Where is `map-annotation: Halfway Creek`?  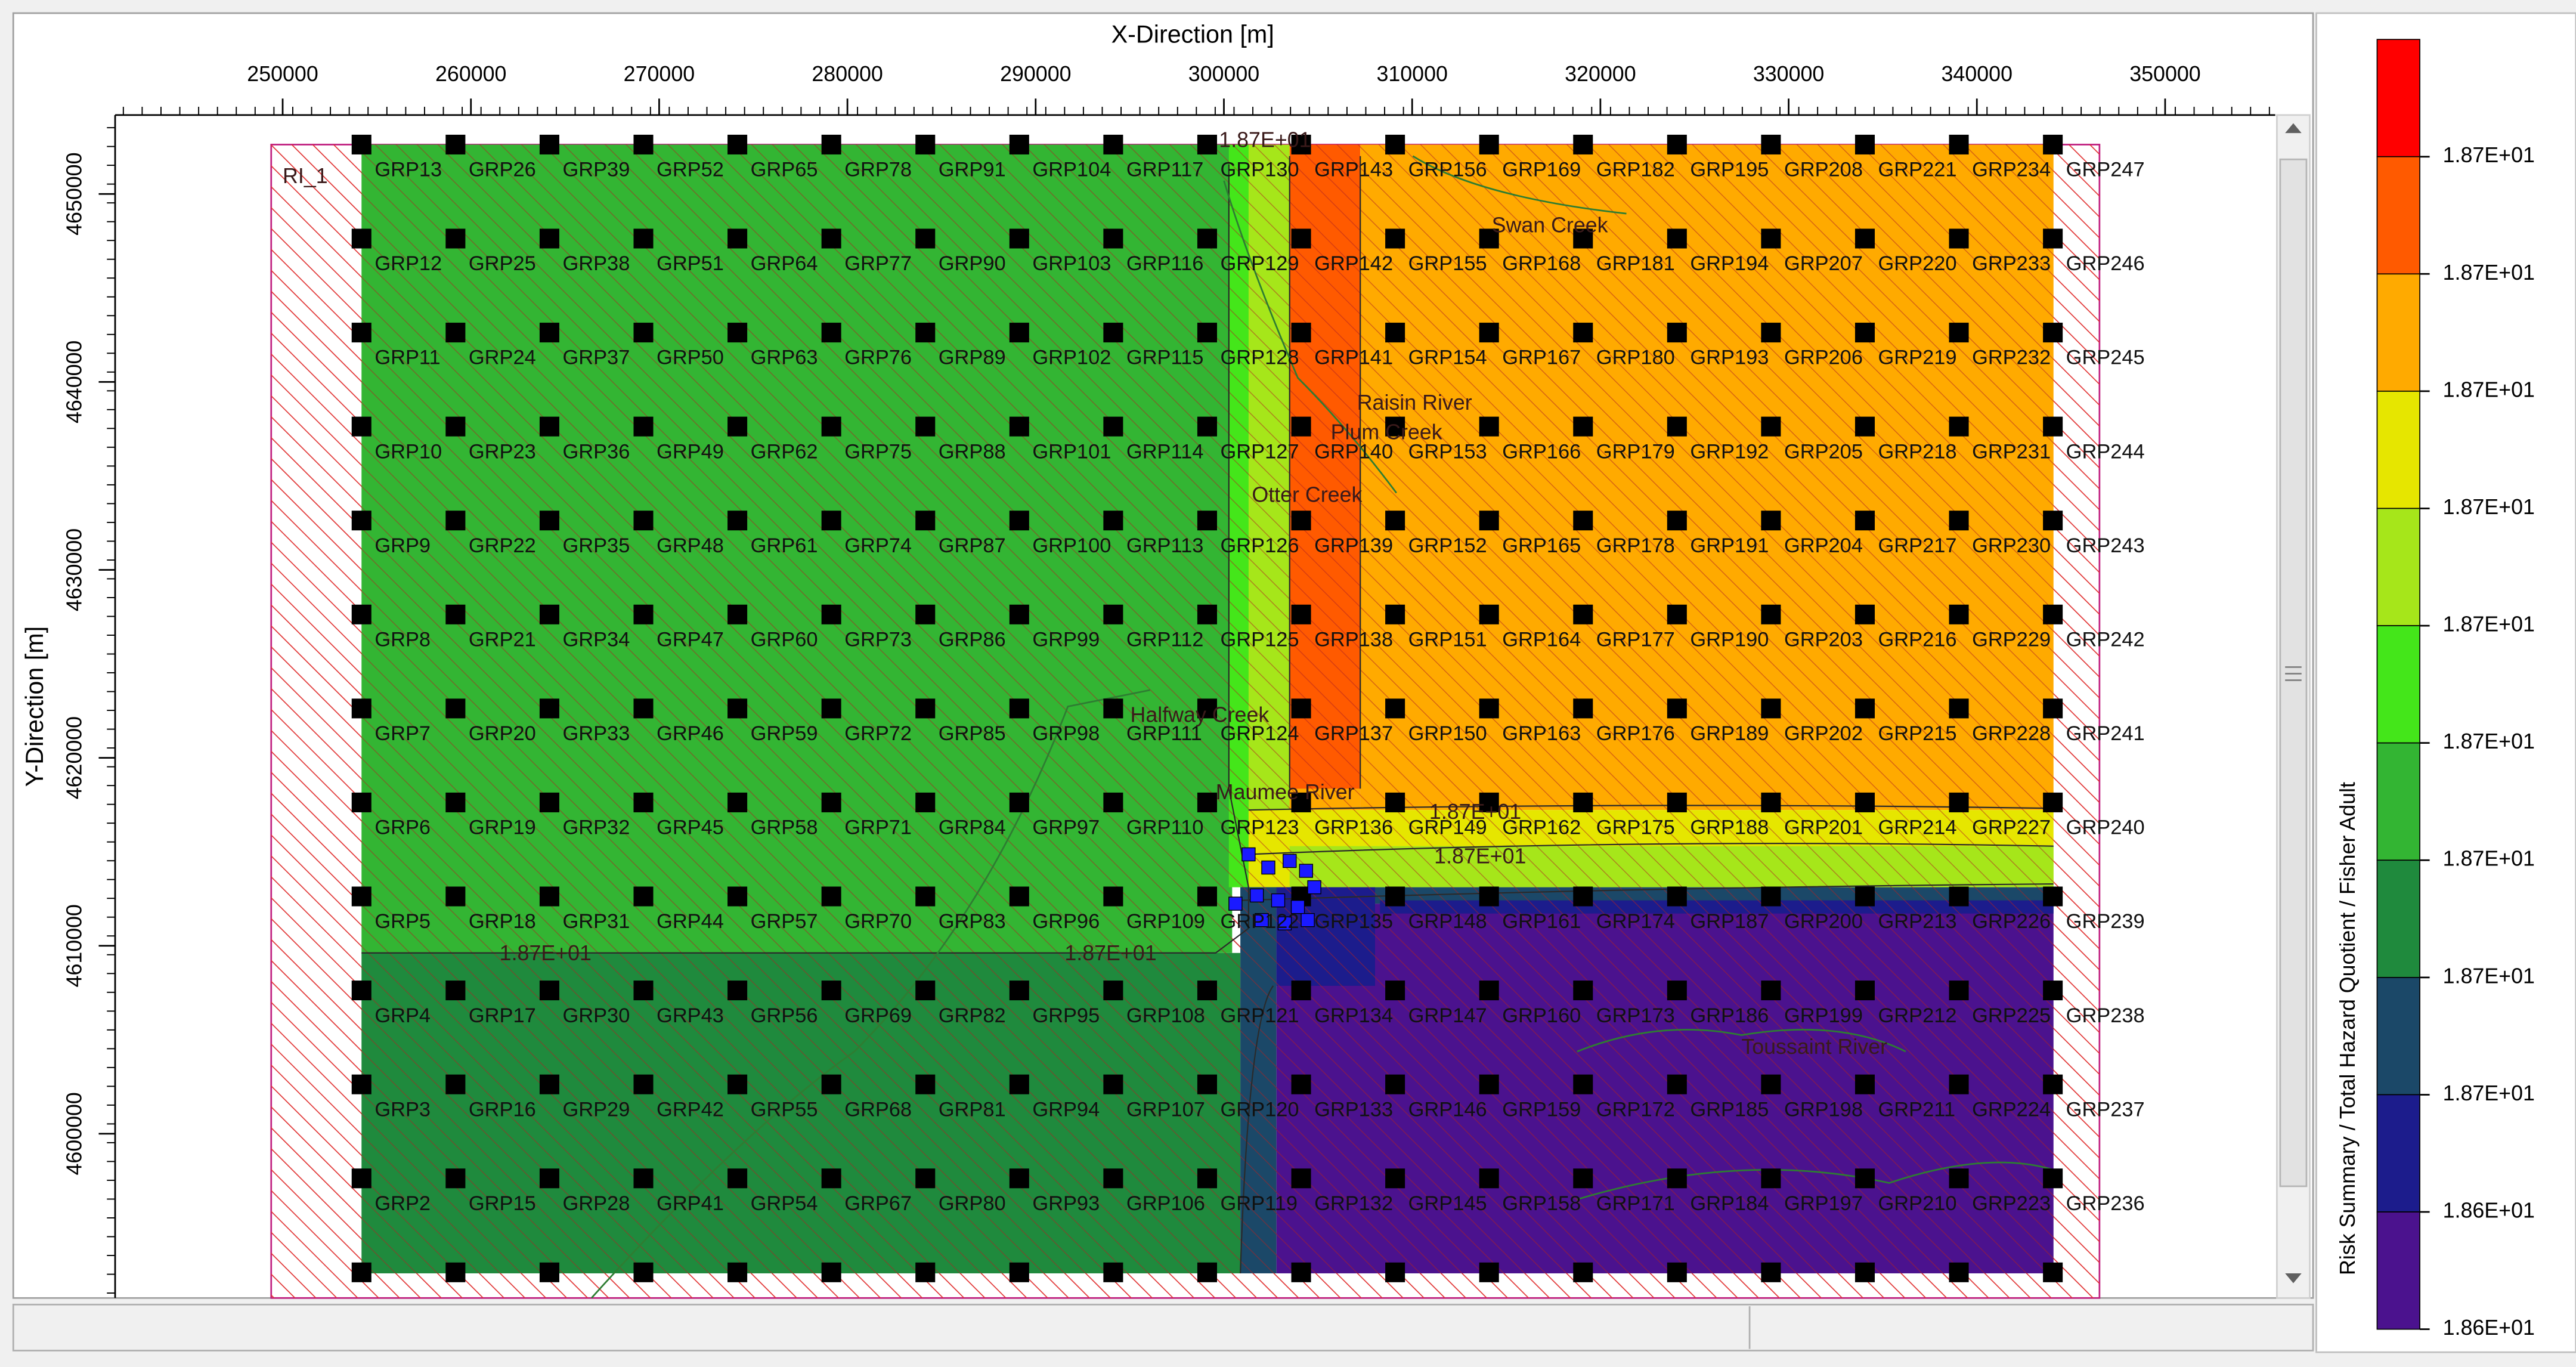 map-annotation: Halfway Creek is located at coordinates (1201, 715).